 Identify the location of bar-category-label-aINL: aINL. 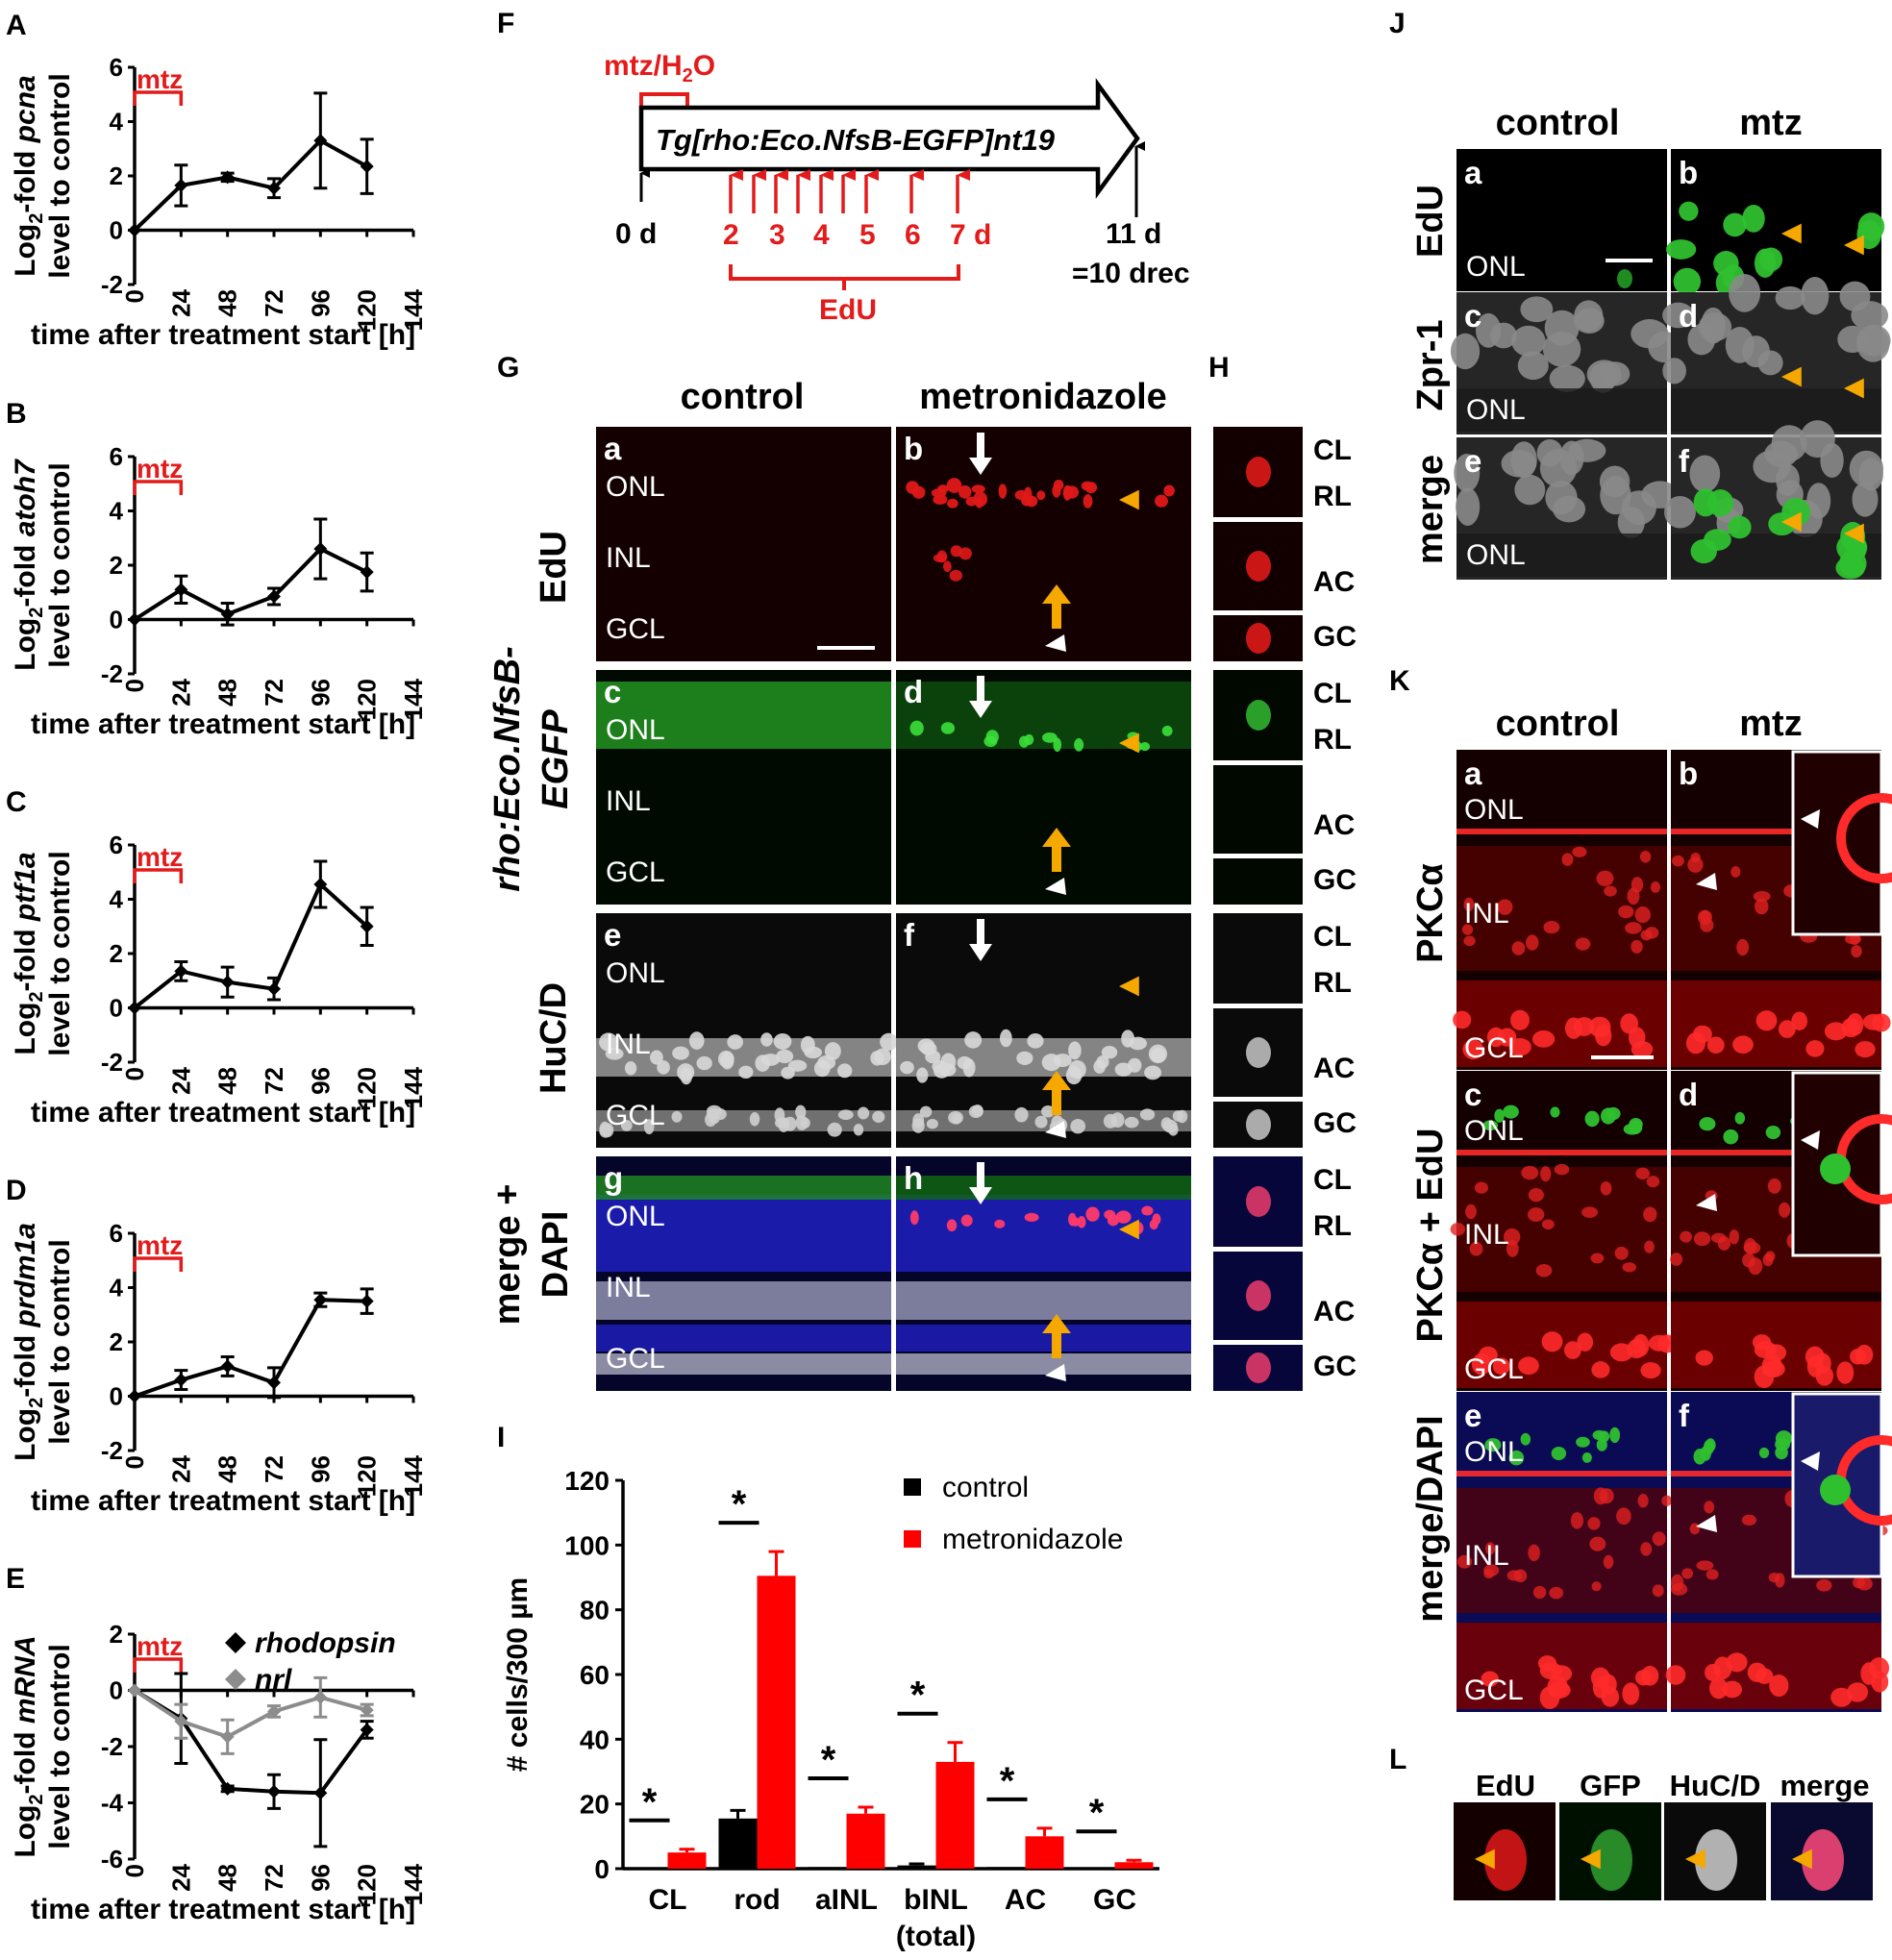
(846, 1900).